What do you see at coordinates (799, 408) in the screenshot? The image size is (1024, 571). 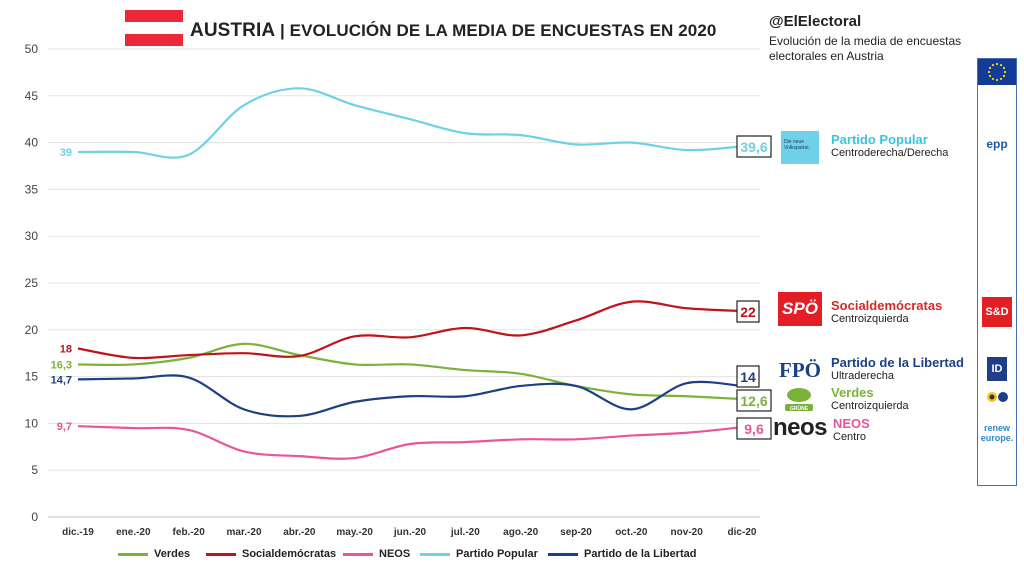 I see `verdes-logo-text: GRÜNE` at bounding box center [799, 408].